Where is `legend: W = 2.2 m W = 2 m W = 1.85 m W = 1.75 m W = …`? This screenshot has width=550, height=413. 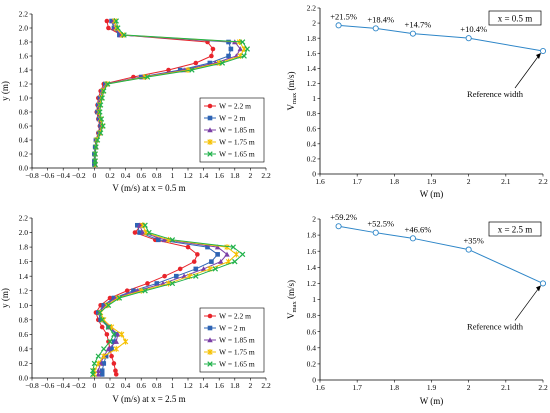 legend: W = 2.2 m W = 2 m W = 1.85 m W = 1.75 m W = … is located at coordinates (232, 130).